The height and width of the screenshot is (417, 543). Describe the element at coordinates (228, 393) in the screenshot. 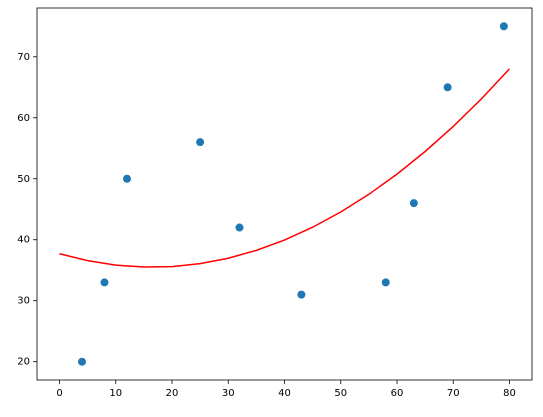

I see `x-tick-label: 30` at that location.